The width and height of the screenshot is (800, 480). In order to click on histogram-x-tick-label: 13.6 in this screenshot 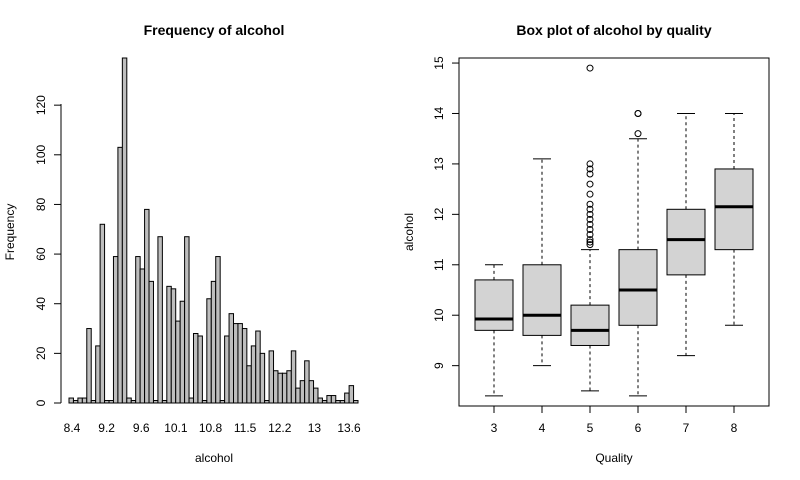, I will do `click(349, 428)`.